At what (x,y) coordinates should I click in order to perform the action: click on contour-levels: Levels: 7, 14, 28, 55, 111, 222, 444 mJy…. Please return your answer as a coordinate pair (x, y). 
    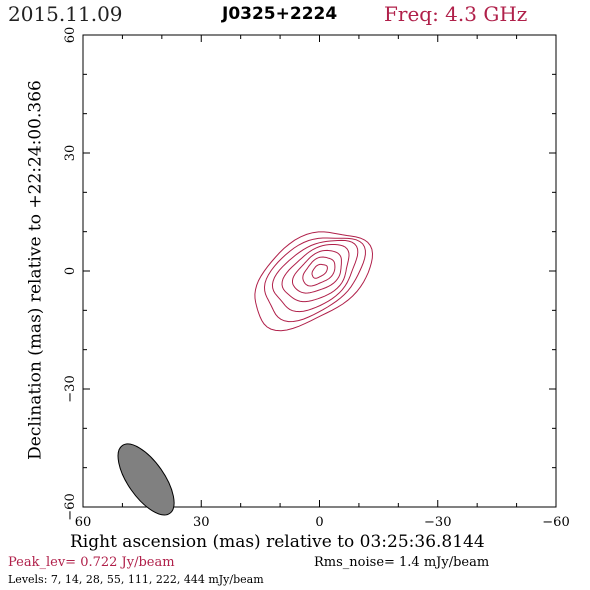
    Looking at the image, I should click on (136, 579).